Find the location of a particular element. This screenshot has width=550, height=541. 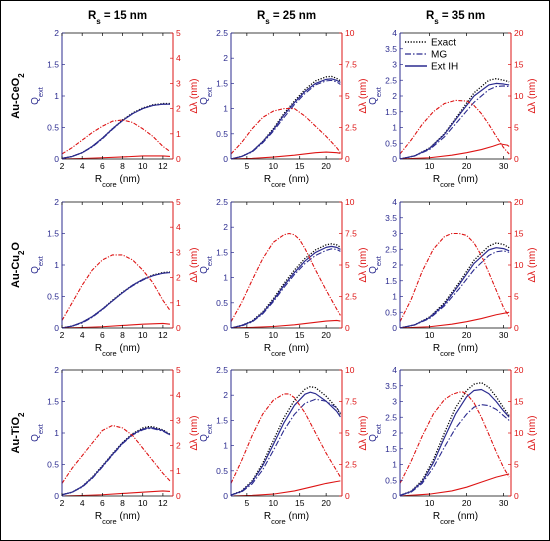

y2-tick-label: 3 is located at coordinates (178, 252).